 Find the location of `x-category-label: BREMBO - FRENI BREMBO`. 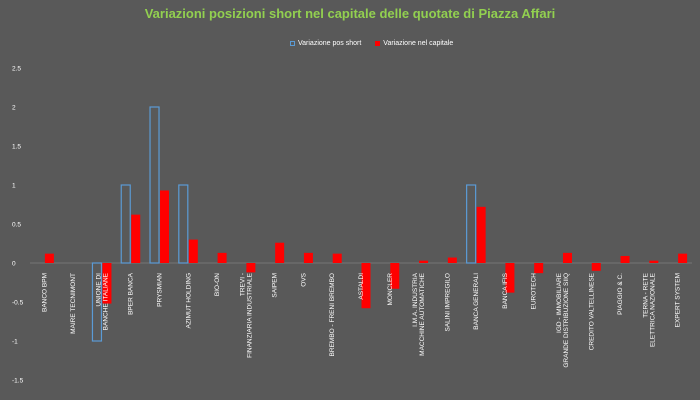

x-category-label: BREMBO - FRENI BREMBO is located at coordinates (332, 314).